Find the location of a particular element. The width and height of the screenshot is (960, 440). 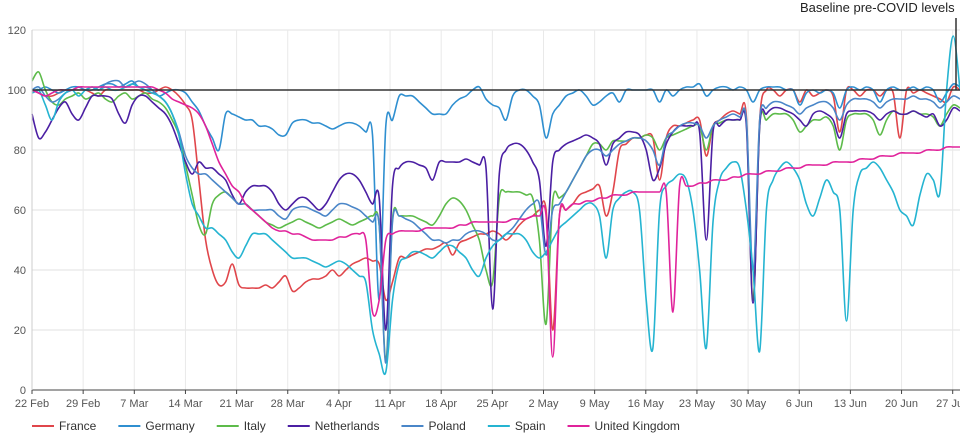

y-tick-label-100: 100 is located at coordinates (17, 91).